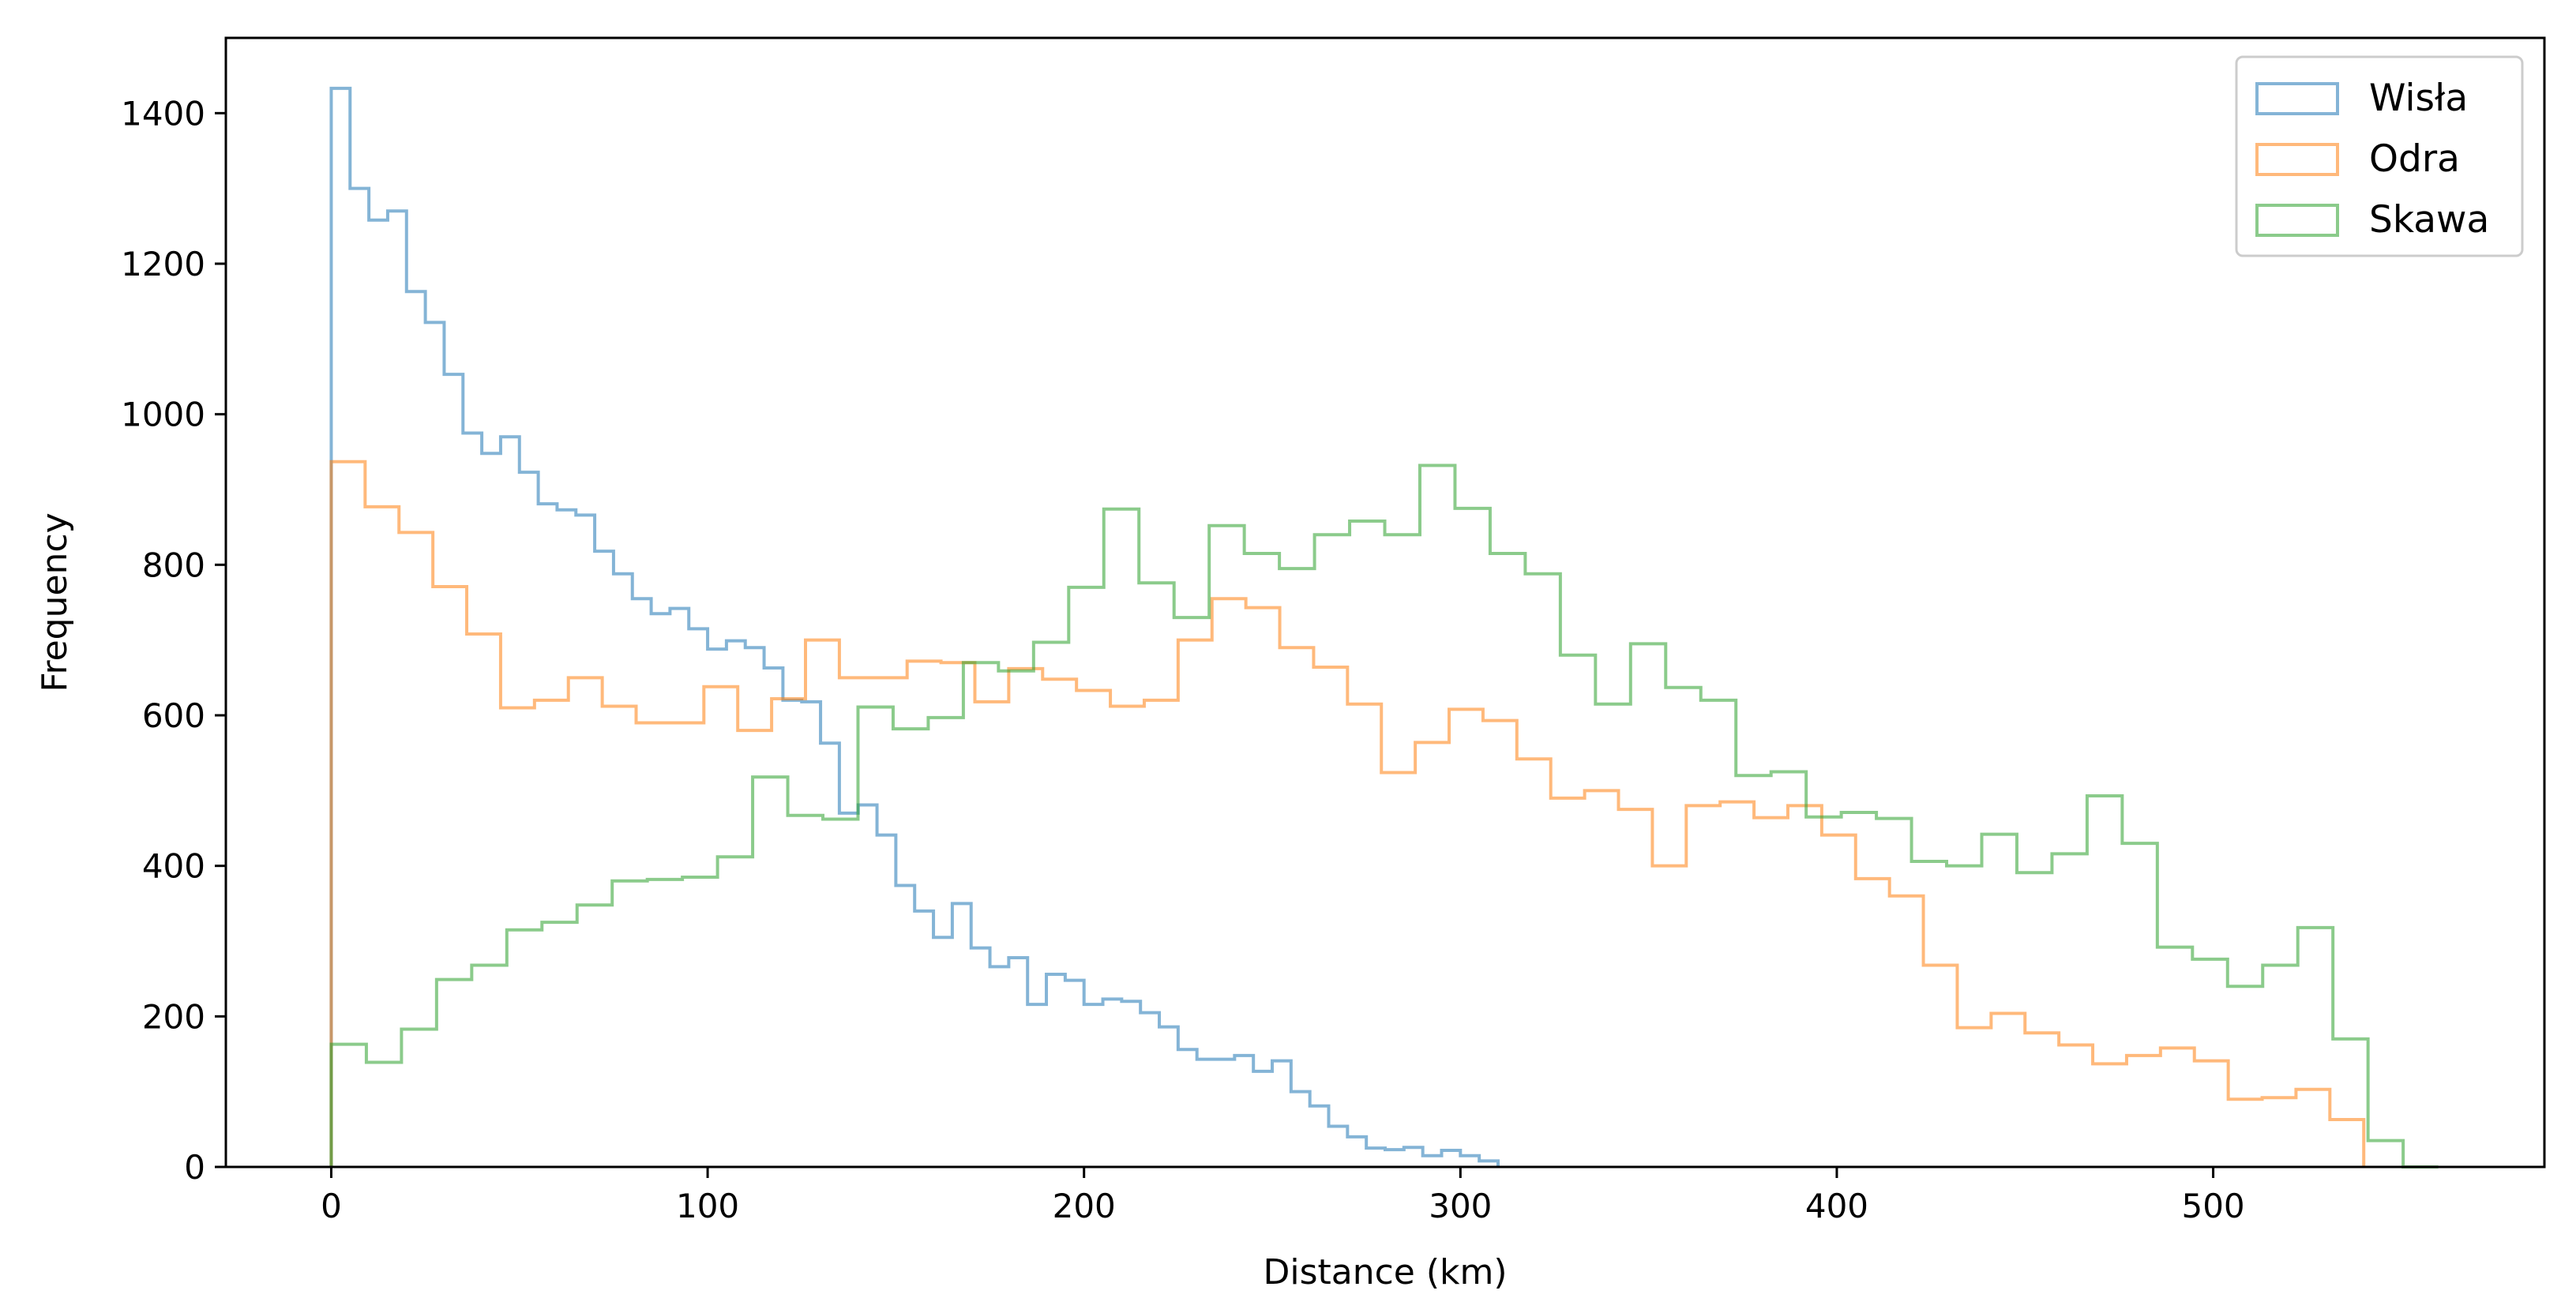  Describe the element at coordinates (1084, 1206) in the screenshot. I see `x-tick-label: 200` at that location.